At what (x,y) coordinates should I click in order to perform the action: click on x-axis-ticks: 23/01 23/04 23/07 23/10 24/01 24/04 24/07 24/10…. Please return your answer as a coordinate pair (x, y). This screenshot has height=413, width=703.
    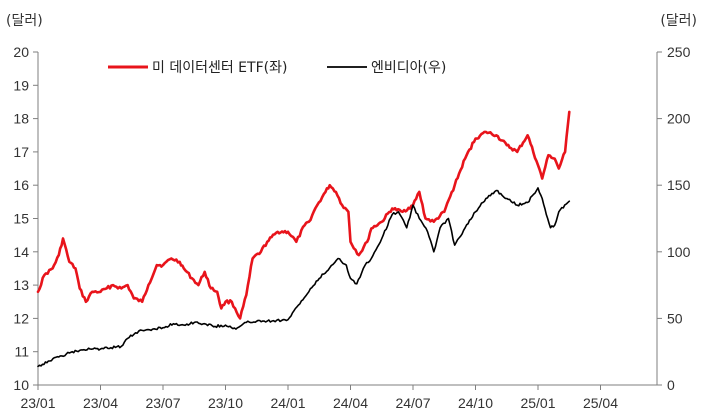
    Looking at the image, I should click on (319, 398).